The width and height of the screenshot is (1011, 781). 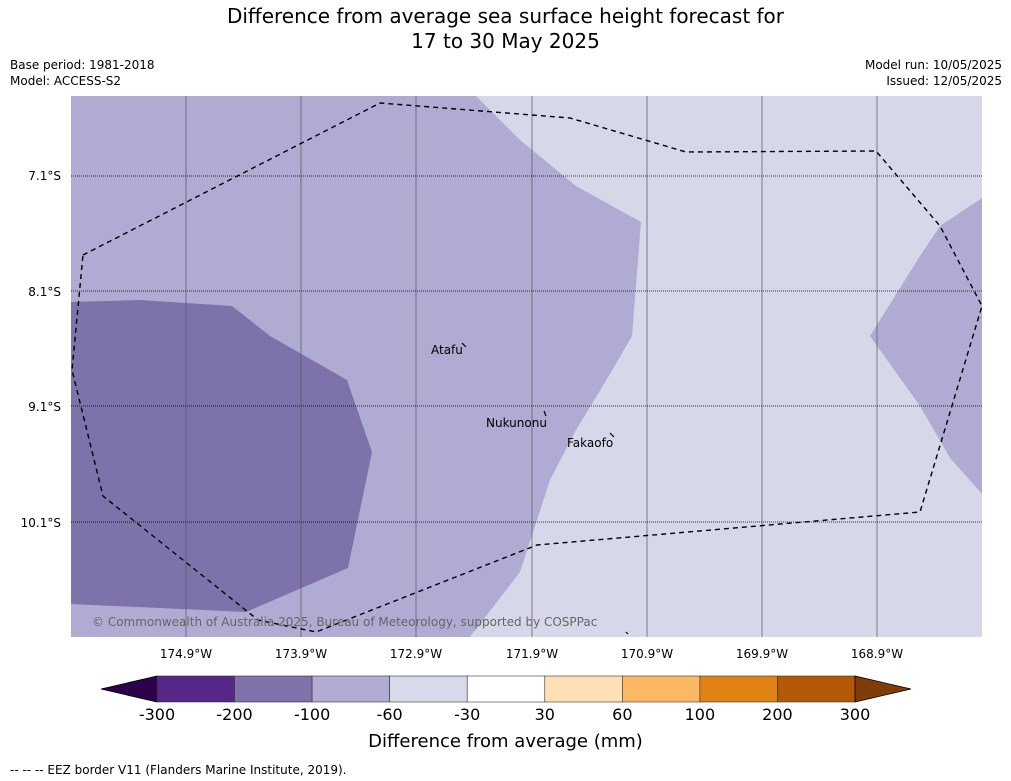 What do you see at coordinates (186, 654) in the screenshot?
I see `lon-label: 174.9°W` at bounding box center [186, 654].